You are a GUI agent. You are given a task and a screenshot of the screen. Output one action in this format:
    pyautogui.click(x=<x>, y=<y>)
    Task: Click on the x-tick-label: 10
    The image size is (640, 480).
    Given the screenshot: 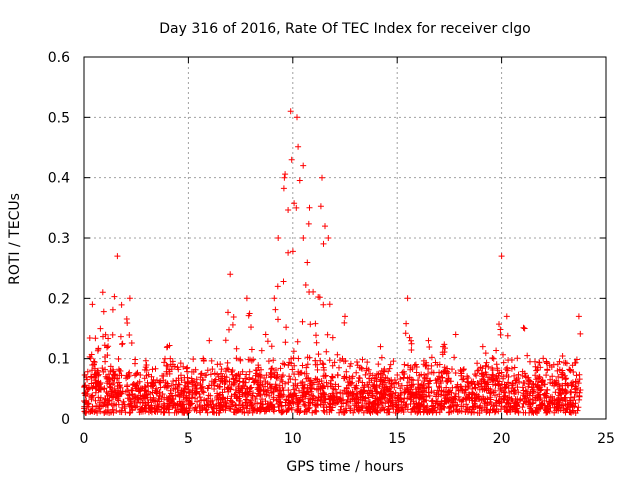 What is the action you would take?
    pyautogui.click(x=293, y=439)
    